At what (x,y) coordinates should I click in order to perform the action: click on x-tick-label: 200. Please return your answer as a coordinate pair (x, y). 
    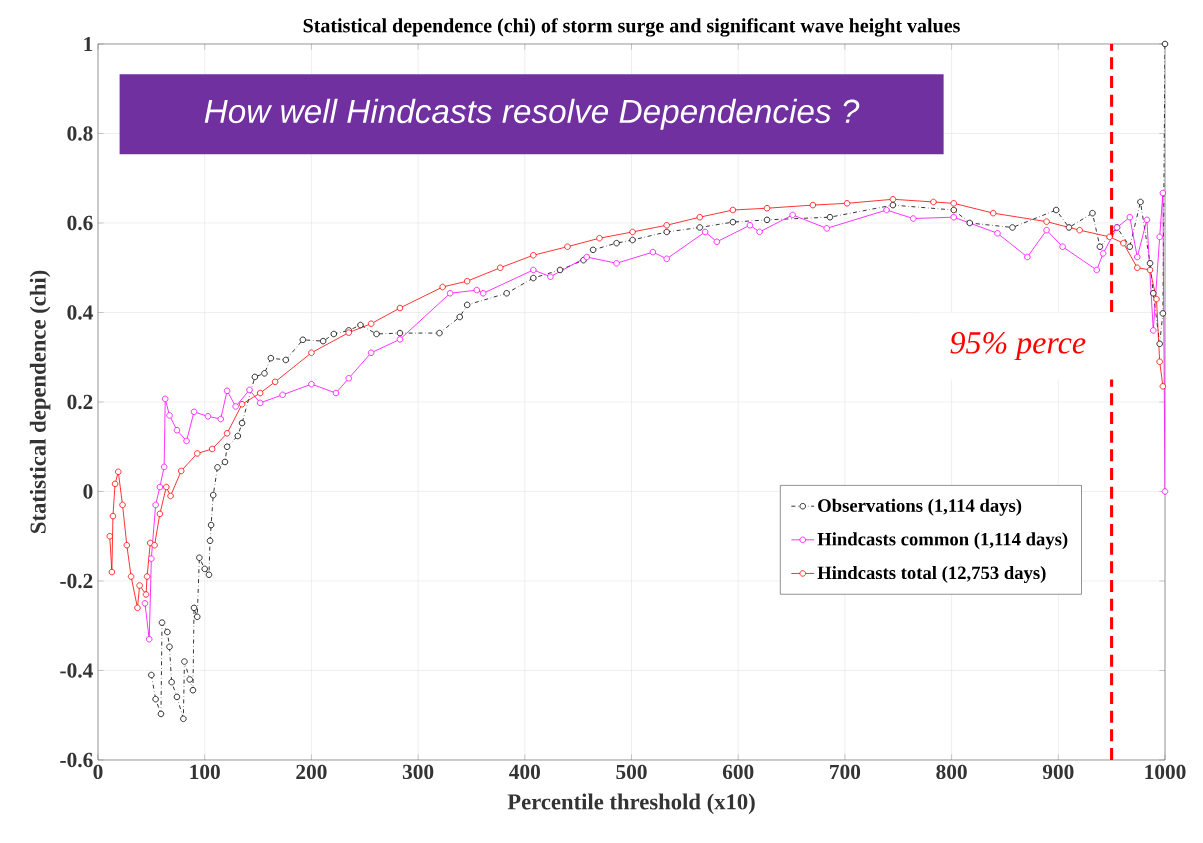
    Looking at the image, I should click on (311, 772).